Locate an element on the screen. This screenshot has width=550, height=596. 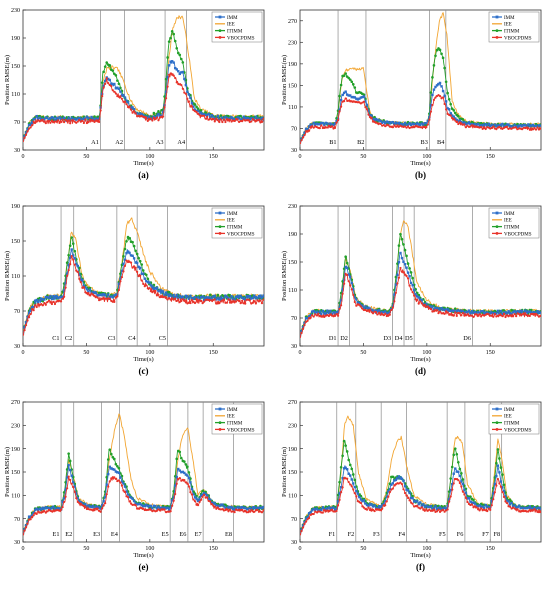
x-axis-label: Time(s) is located at coordinates (420, 359).